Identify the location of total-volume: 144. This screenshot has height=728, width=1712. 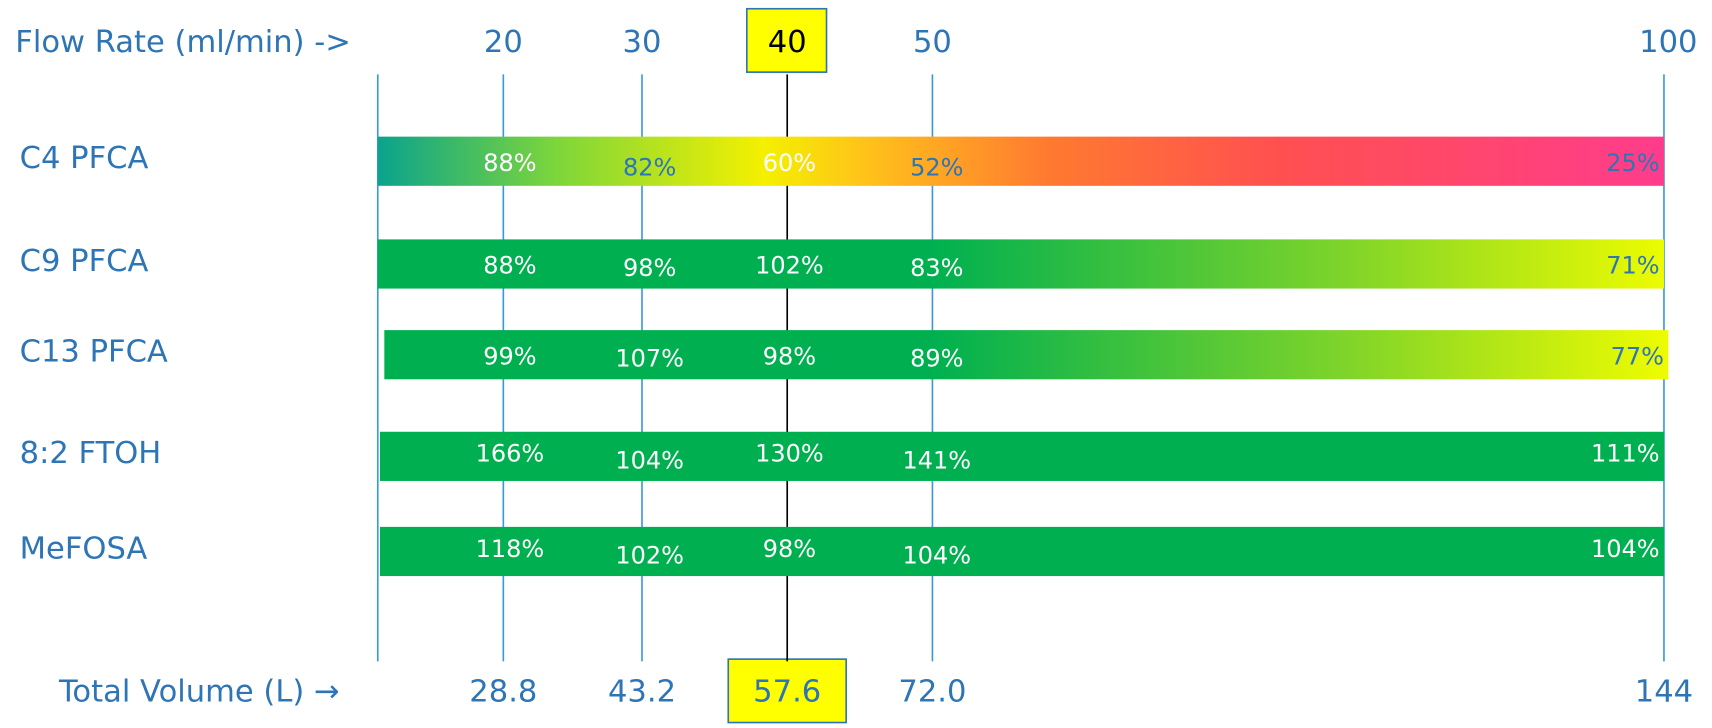
(1664, 692).